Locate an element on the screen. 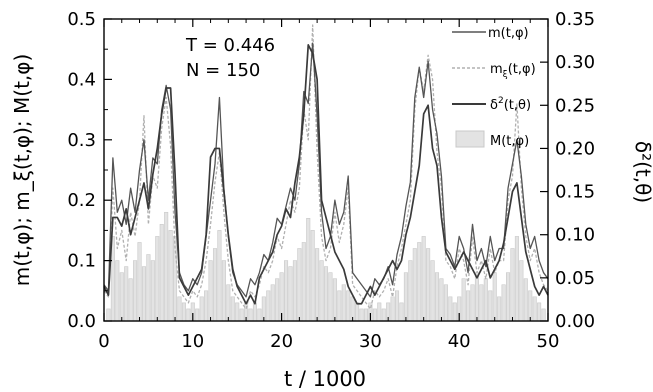 Image resolution: width=653 pixels, height=392 pixels. x-tick-label: 20 is located at coordinates (281, 341).